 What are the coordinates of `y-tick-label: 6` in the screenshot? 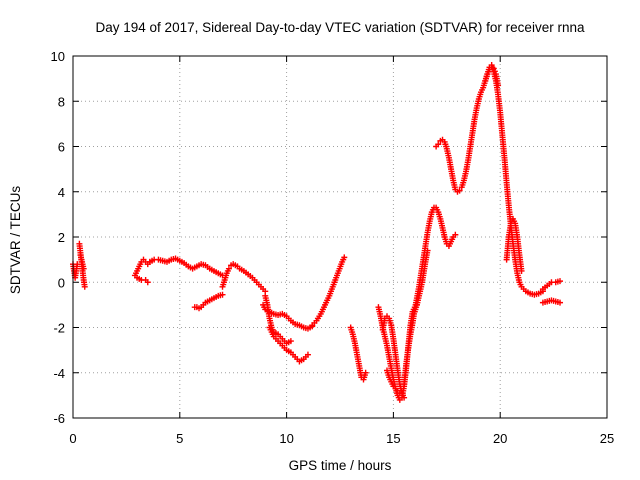 It's located at (61, 147).